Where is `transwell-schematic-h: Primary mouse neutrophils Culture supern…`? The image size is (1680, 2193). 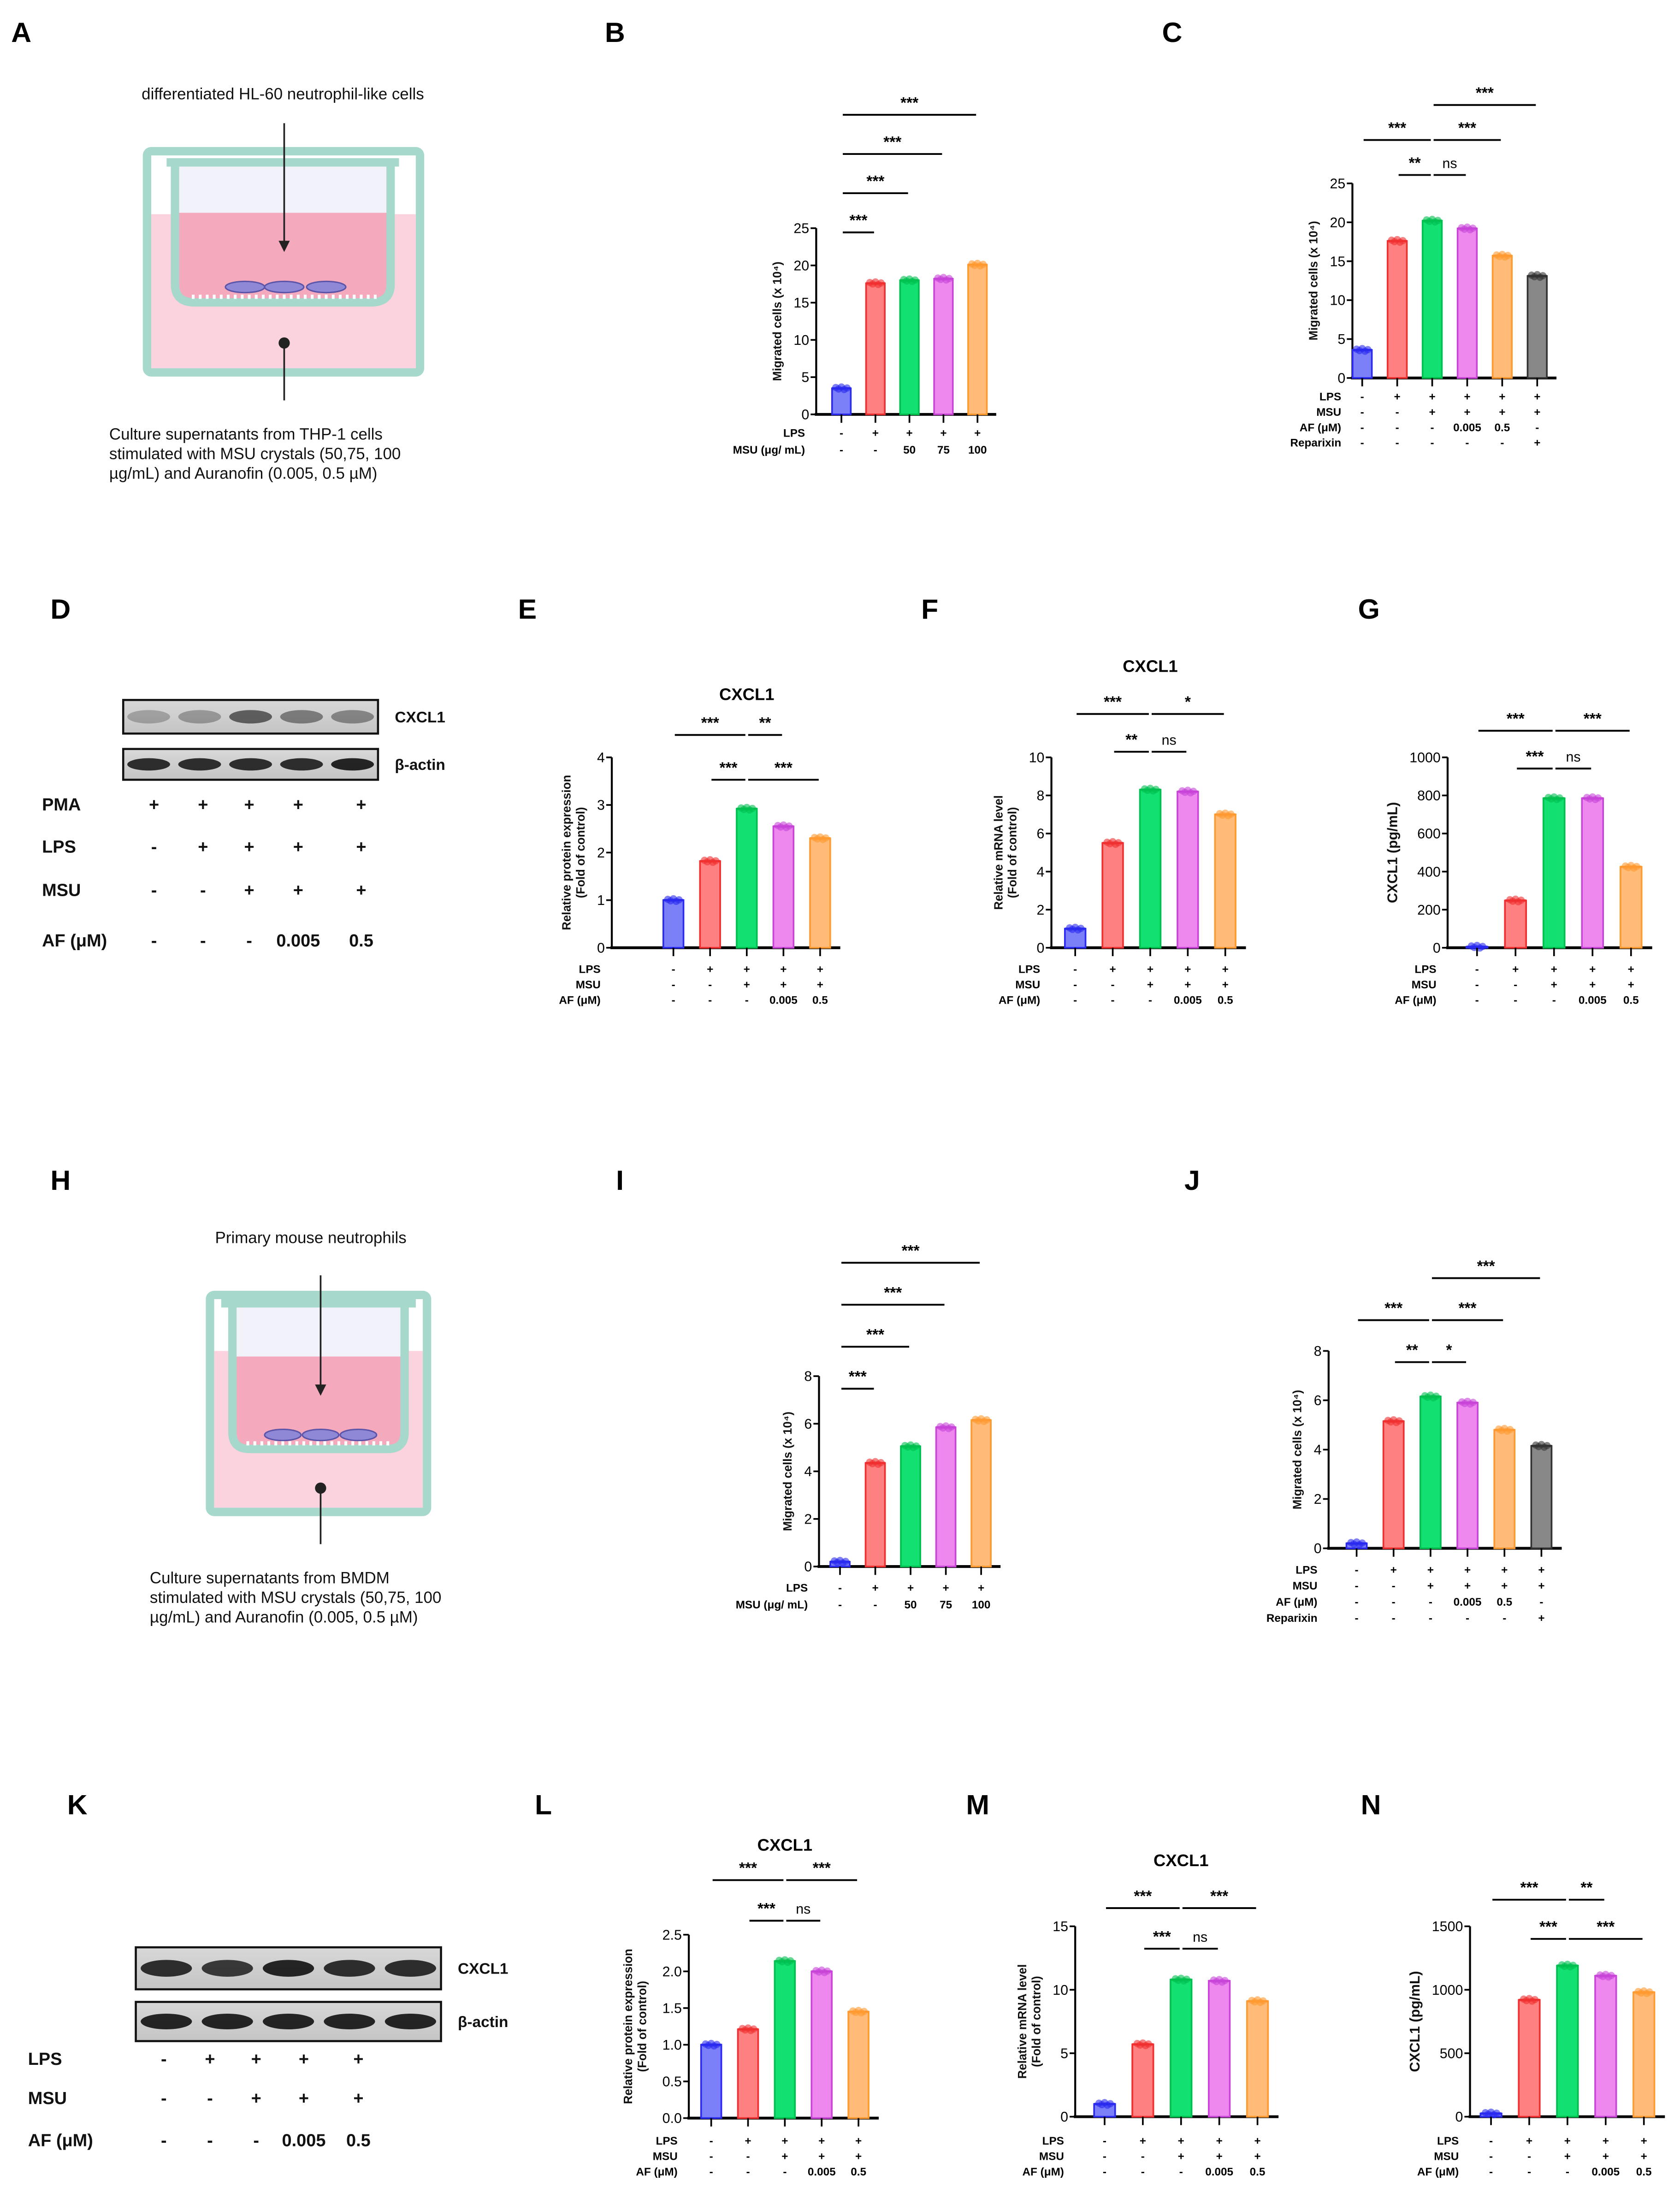 transwell-schematic-h: Primary mouse neutrophils Culture supern… is located at coordinates (295, 1427).